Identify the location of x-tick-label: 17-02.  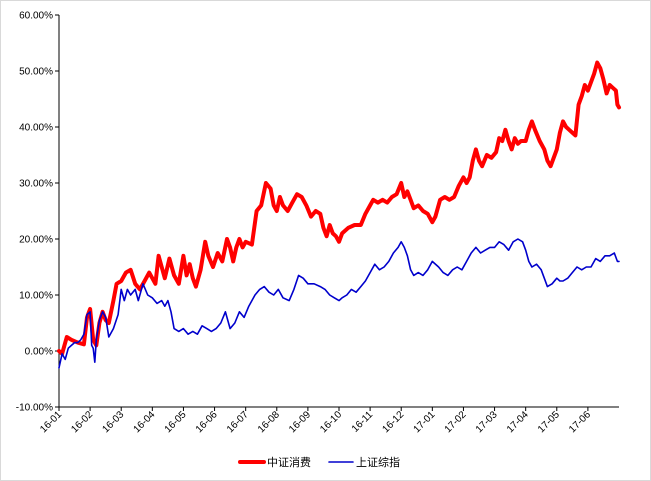
(456, 422).